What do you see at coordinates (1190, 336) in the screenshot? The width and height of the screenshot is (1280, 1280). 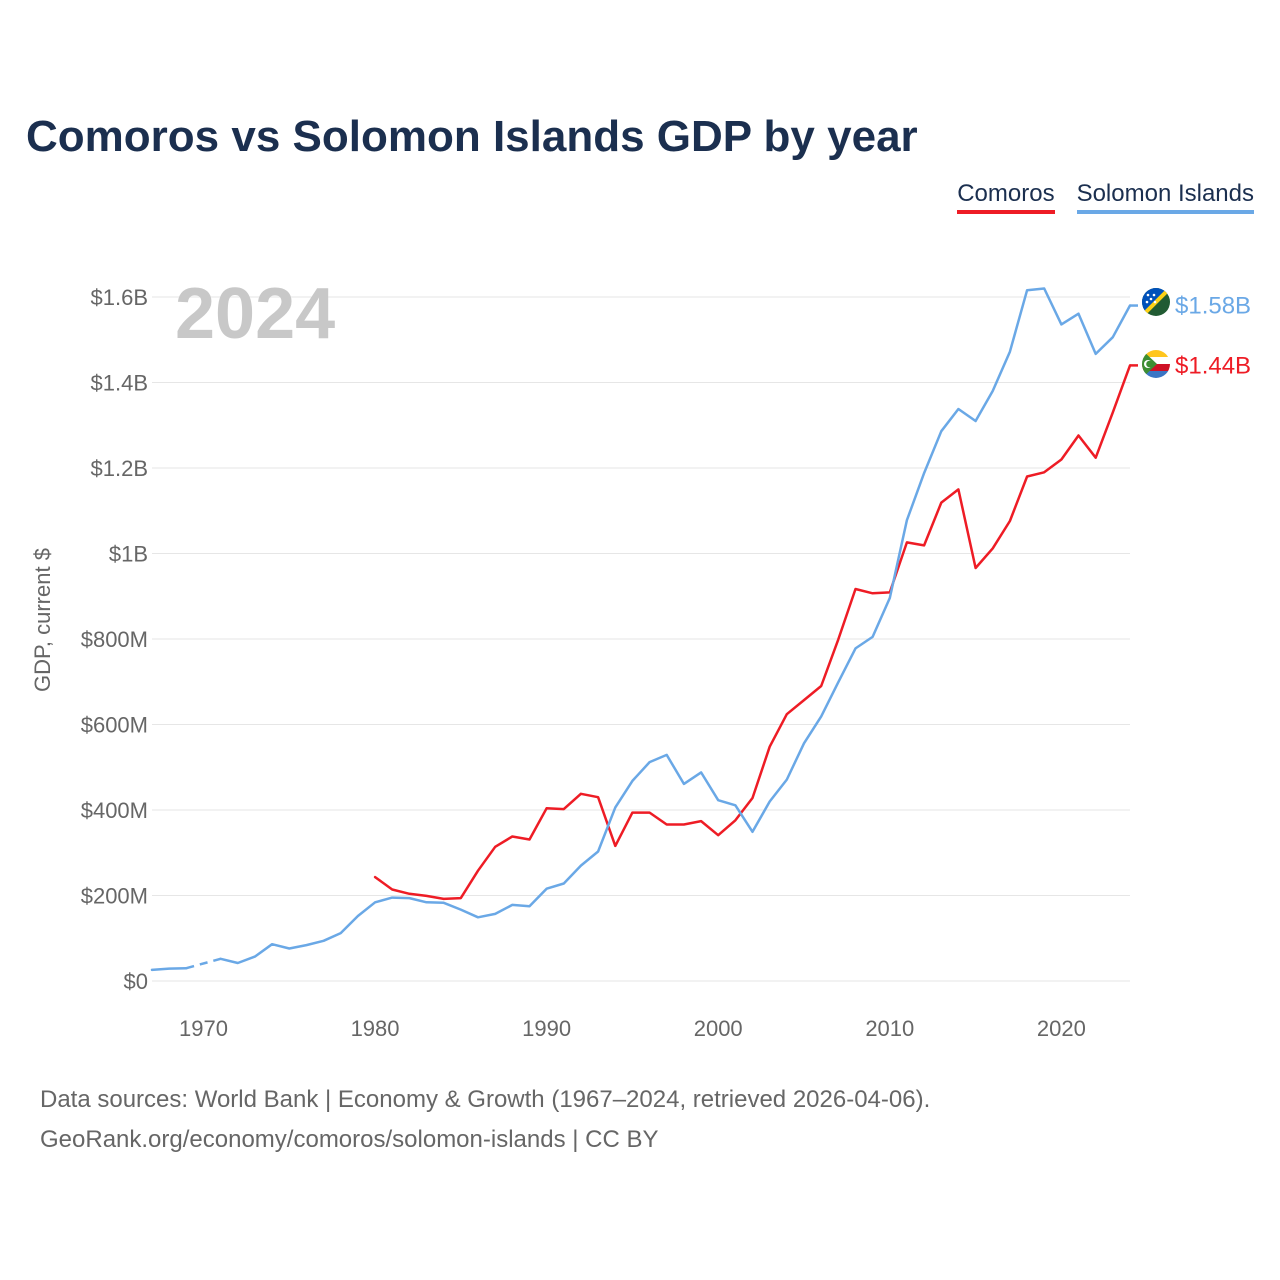 I see `series-endpoints: $1.44B $1.58B` at bounding box center [1190, 336].